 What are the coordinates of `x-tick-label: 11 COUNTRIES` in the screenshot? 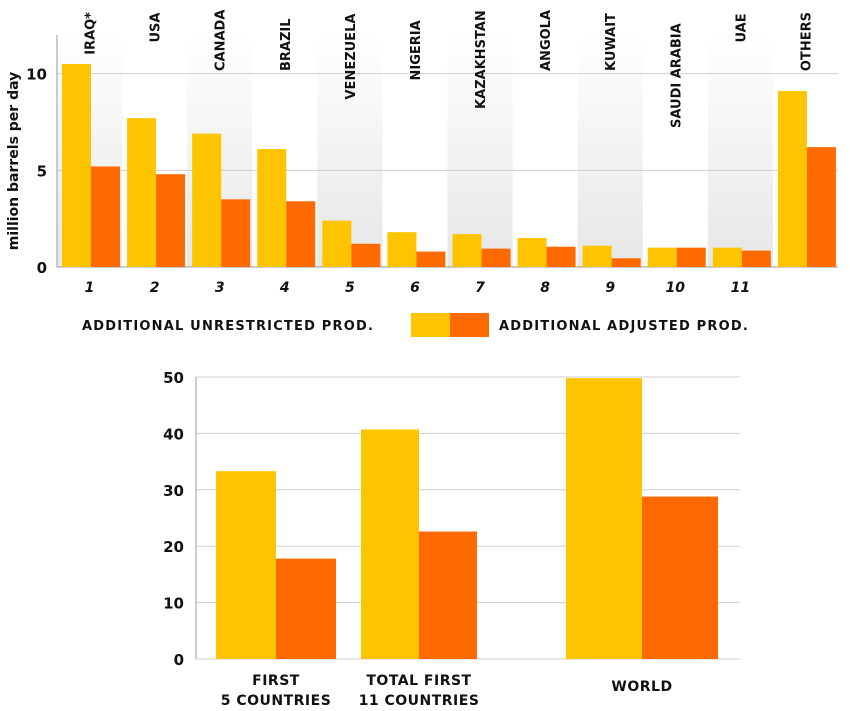 It's located at (419, 701).